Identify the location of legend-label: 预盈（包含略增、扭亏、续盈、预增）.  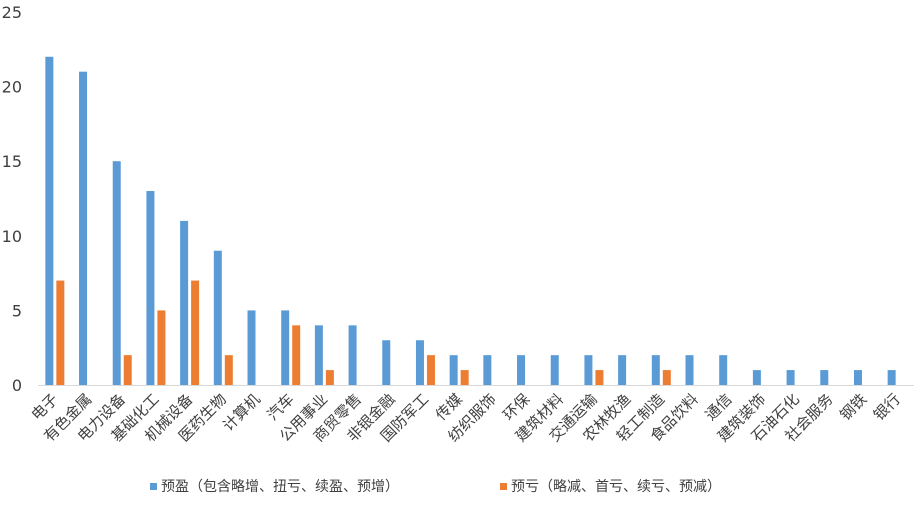
(280, 486).